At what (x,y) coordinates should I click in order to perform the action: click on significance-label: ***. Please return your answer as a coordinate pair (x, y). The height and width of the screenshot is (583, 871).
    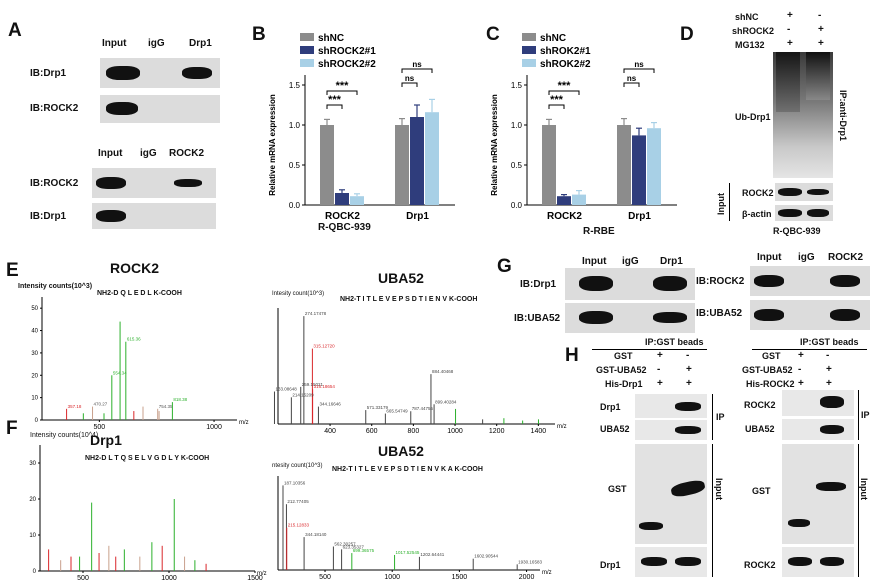
    Looking at the image, I should click on (565, 86).